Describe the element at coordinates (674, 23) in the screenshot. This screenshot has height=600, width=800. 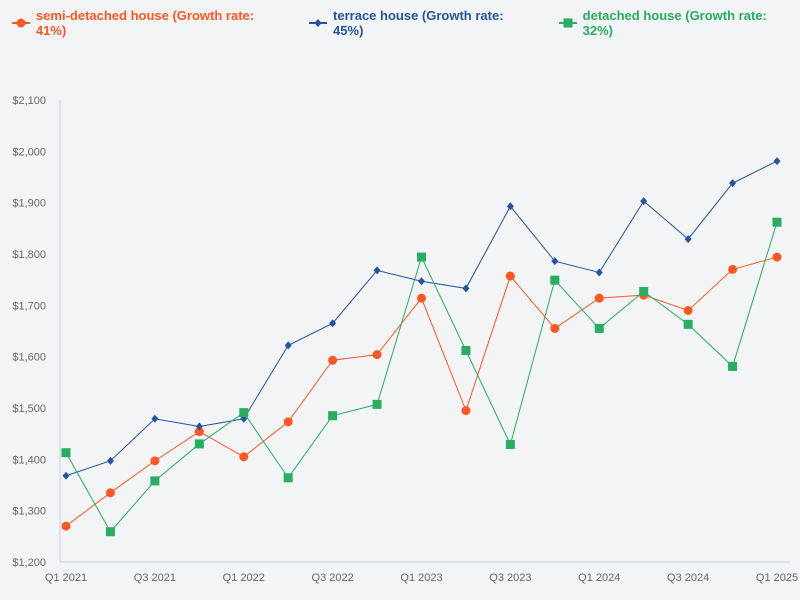
I see `legend-label: detached house (Growth rate: 32%)` at that location.